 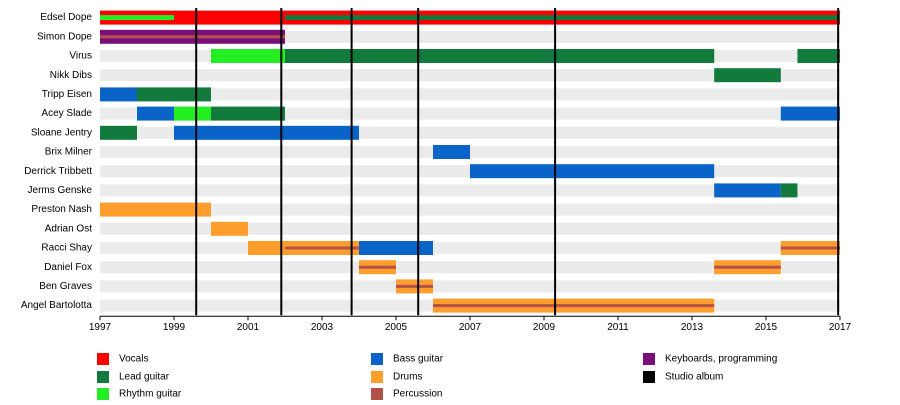 I want to click on member-label: Ben Graves, so click(x=65, y=286).